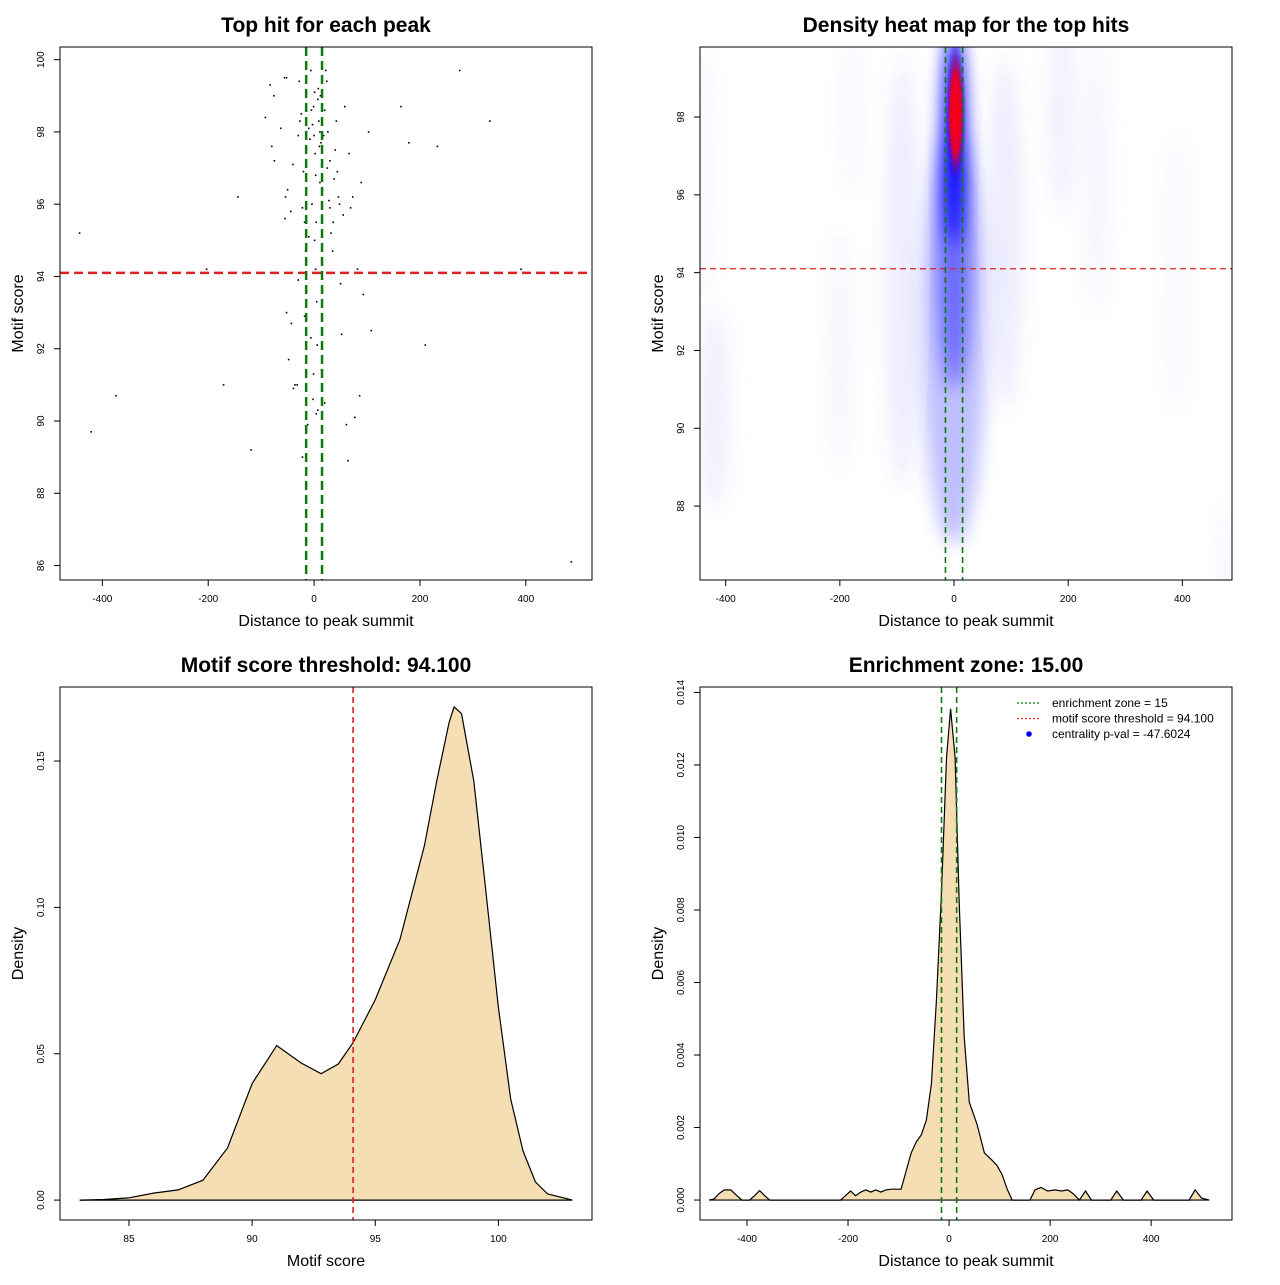 The height and width of the screenshot is (1285, 1280). I want to click on x-axis-label: Motif score, so click(326, 1261).